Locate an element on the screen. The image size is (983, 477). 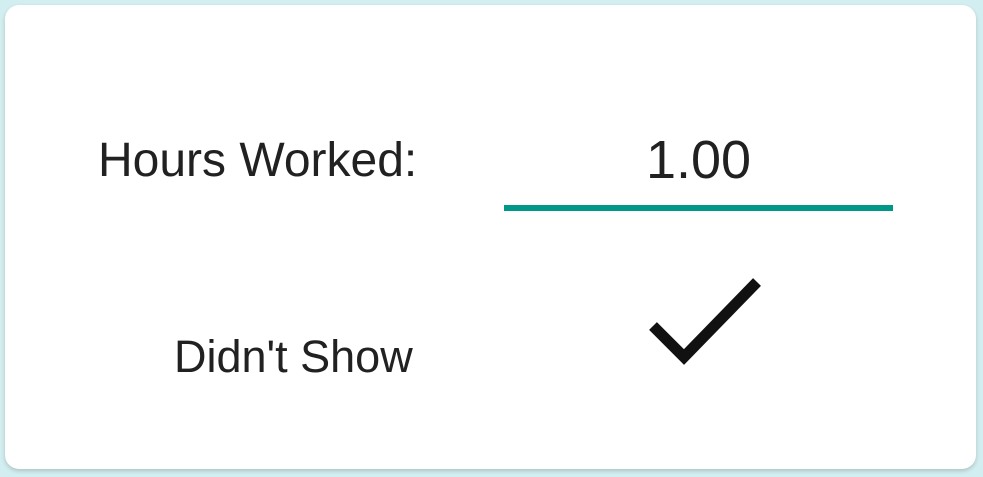
checkmark-stroke is located at coordinates (705, 321).